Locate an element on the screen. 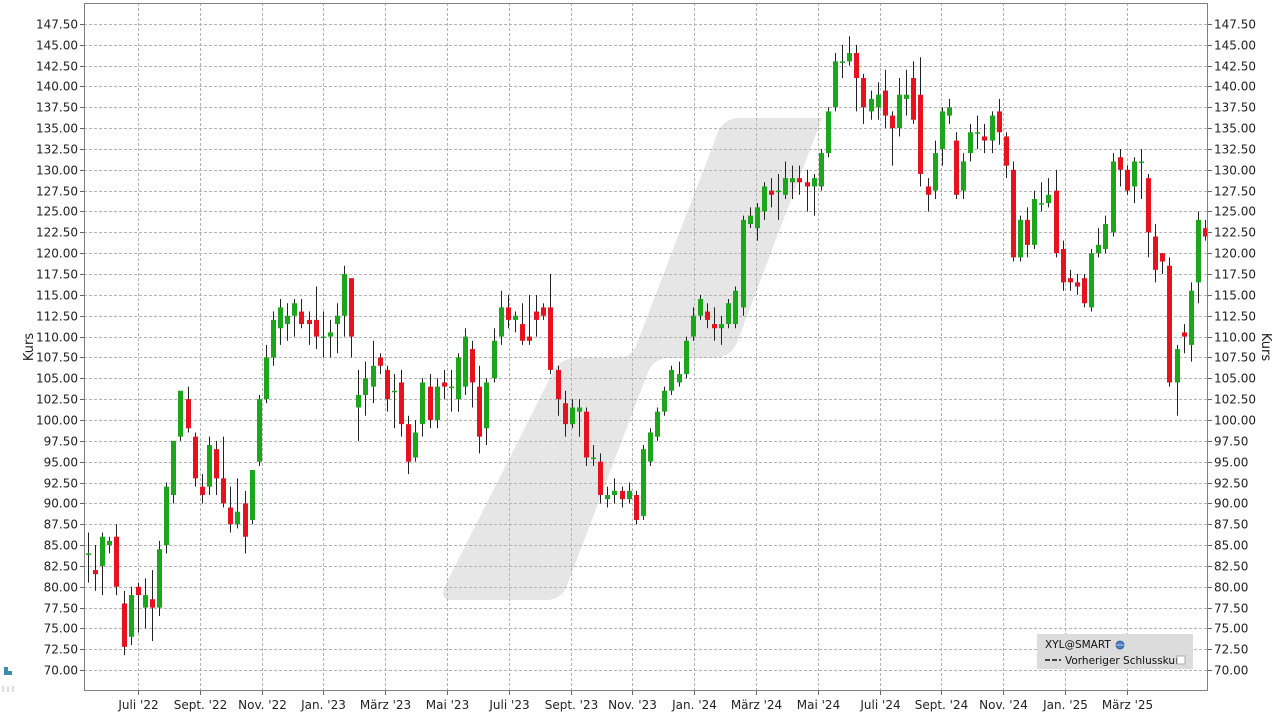  y-tick-label-right: 122.50 is located at coordinates (1235, 233).